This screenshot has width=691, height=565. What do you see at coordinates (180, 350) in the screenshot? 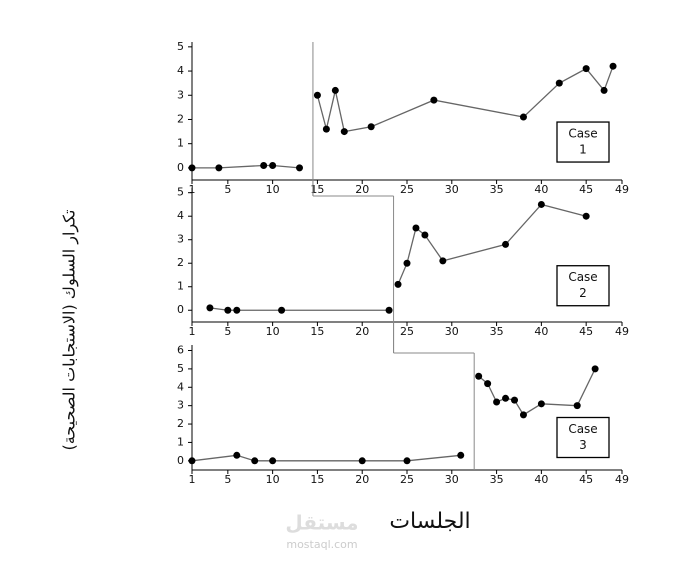
I see `y-tick-label: 6` at bounding box center [180, 350].